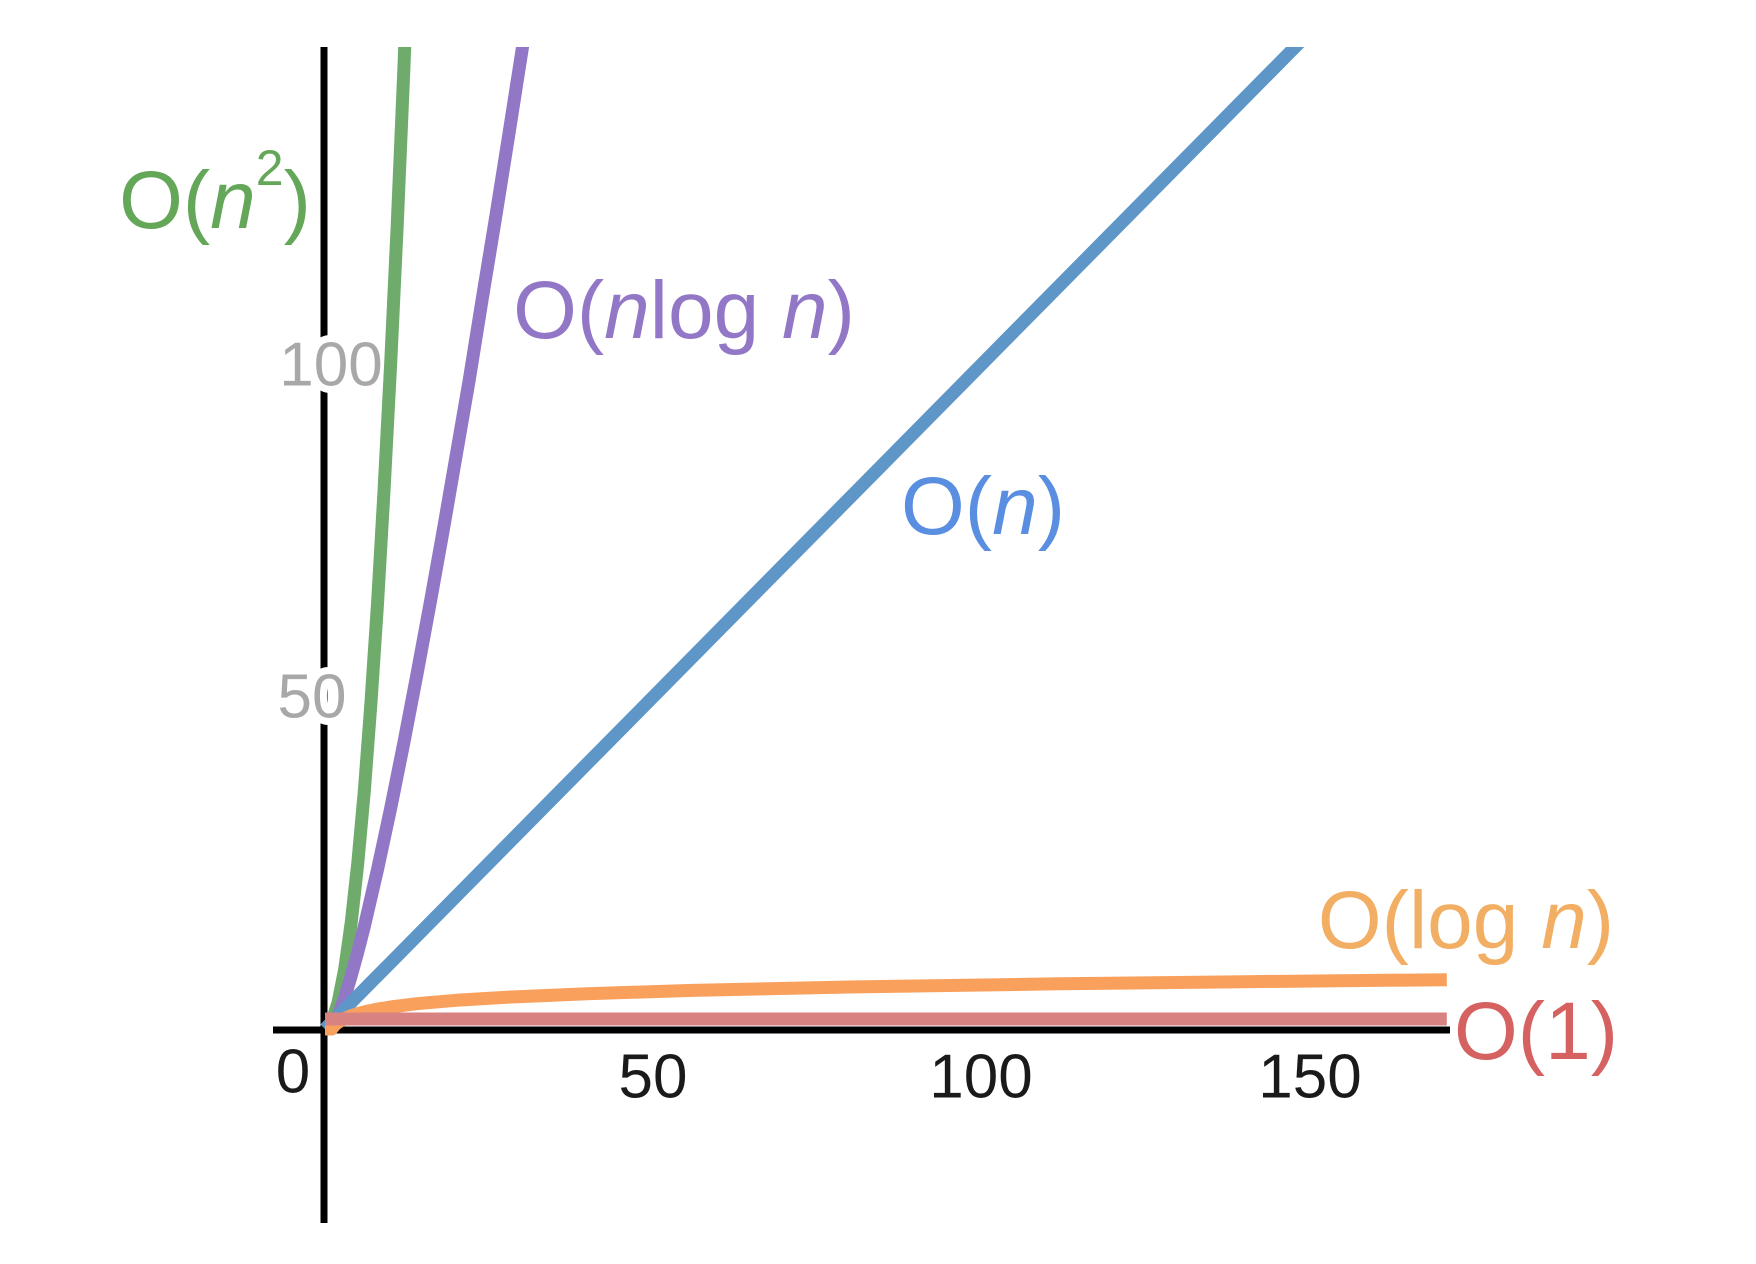 This screenshot has height=1264, width=1756. Describe the element at coordinates (366, 540) in the screenshot. I see `curve-n-squared` at that location.